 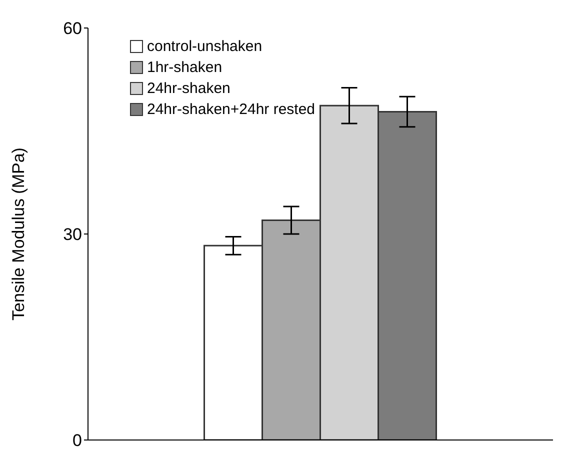 What do you see at coordinates (72, 234) in the screenshot?
I see `y-tick-label: 30` at bounding box center [72, 234].